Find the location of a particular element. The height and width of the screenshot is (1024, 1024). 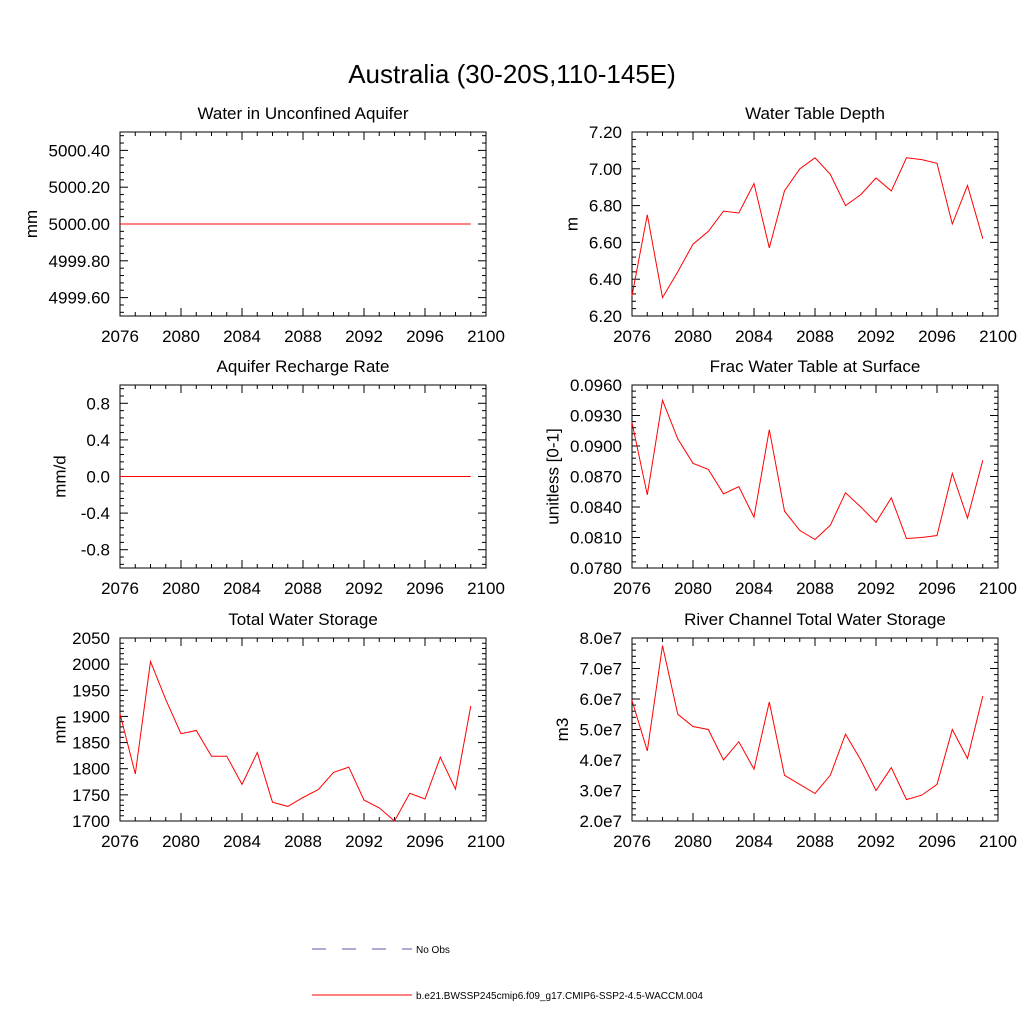

y-tick-label: 6.80 is located at coordinates (605, 206).